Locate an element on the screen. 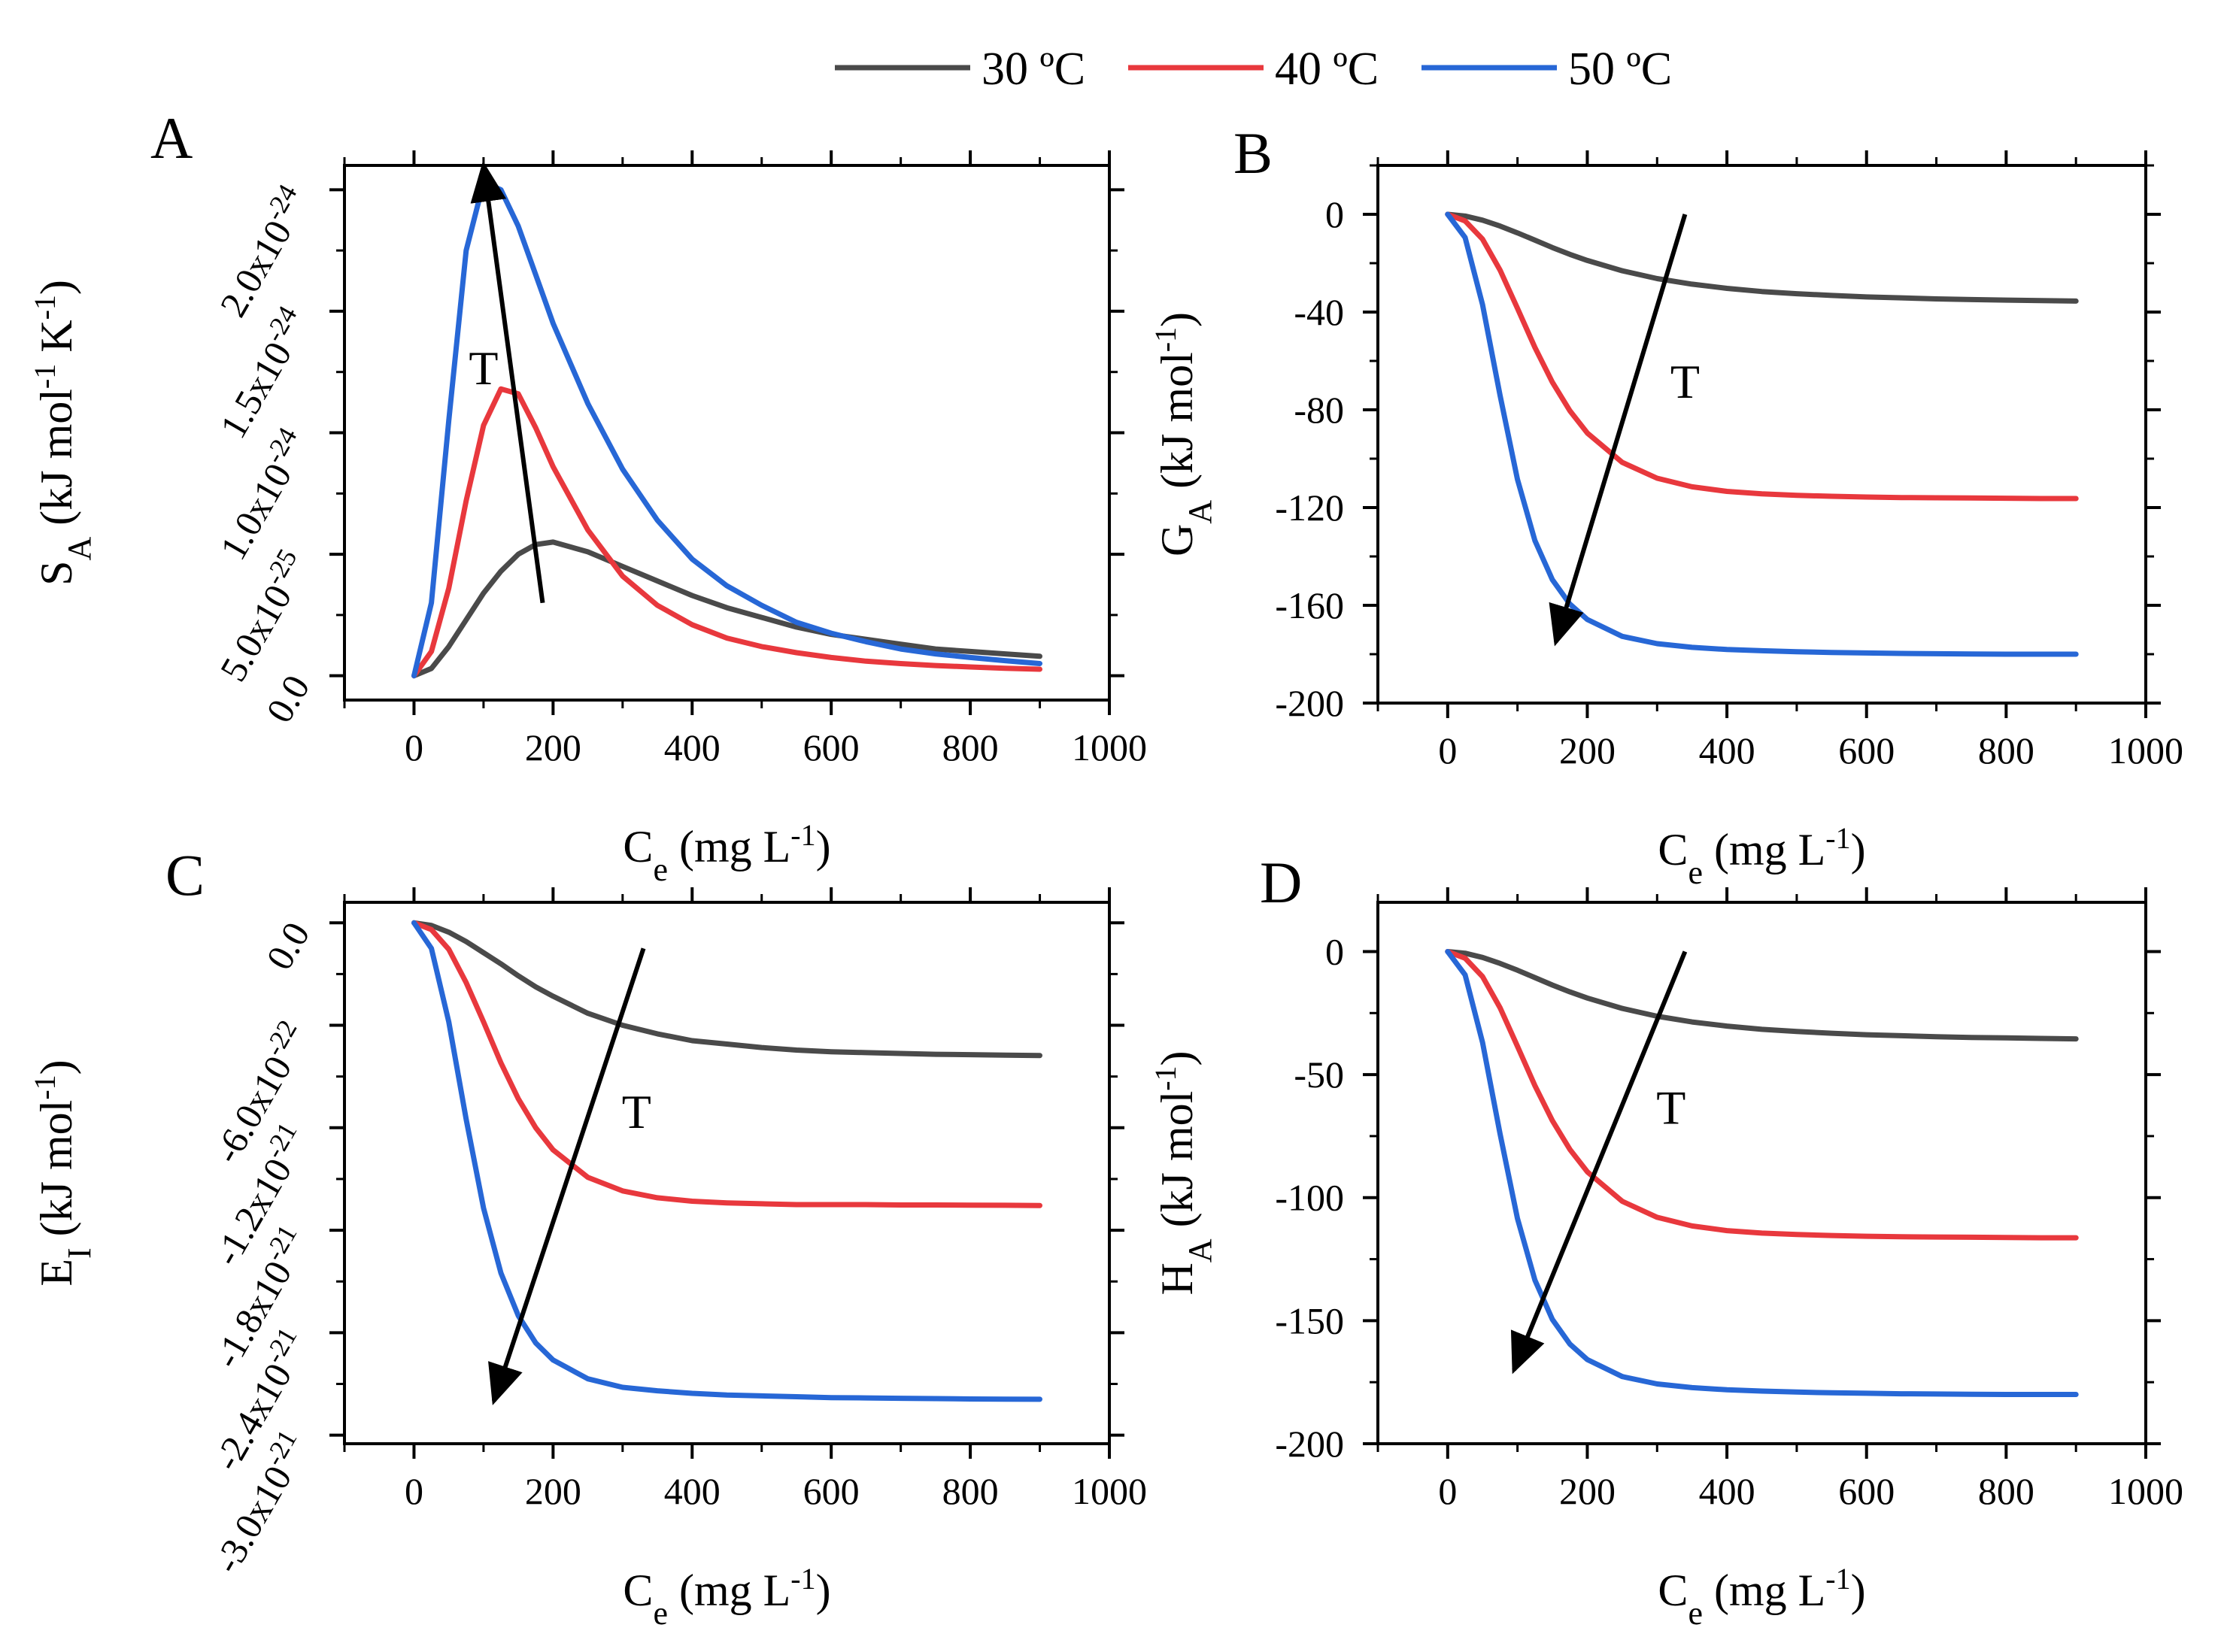  legend-label: 30 ºC is located at coordinates (1033, 69).